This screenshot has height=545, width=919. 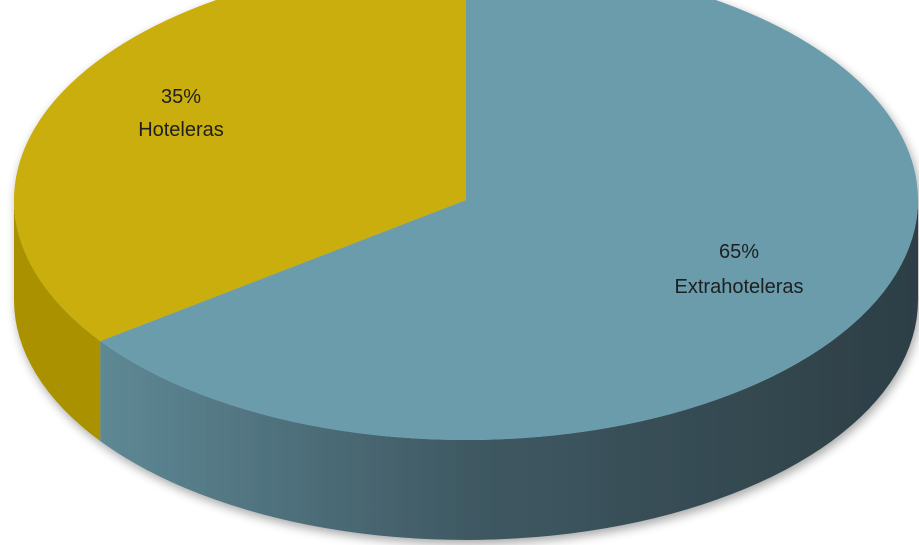 What do you see at coordinates (181, 130) in the screenshot?
I see `data-label-hoteleras-name: Hoteleras` at bounding box center [181, 130].